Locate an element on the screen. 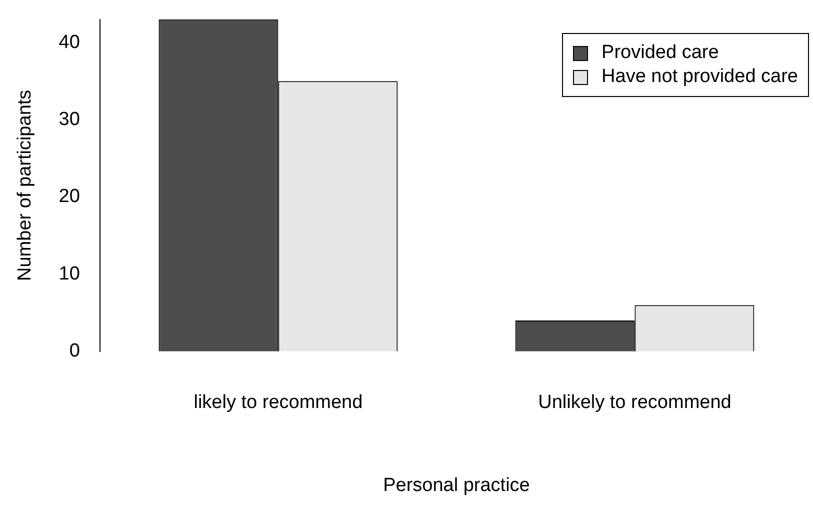 This screenshot has height=511, width=813. y-tick-label: 0 is located at coordinates (74, 351).